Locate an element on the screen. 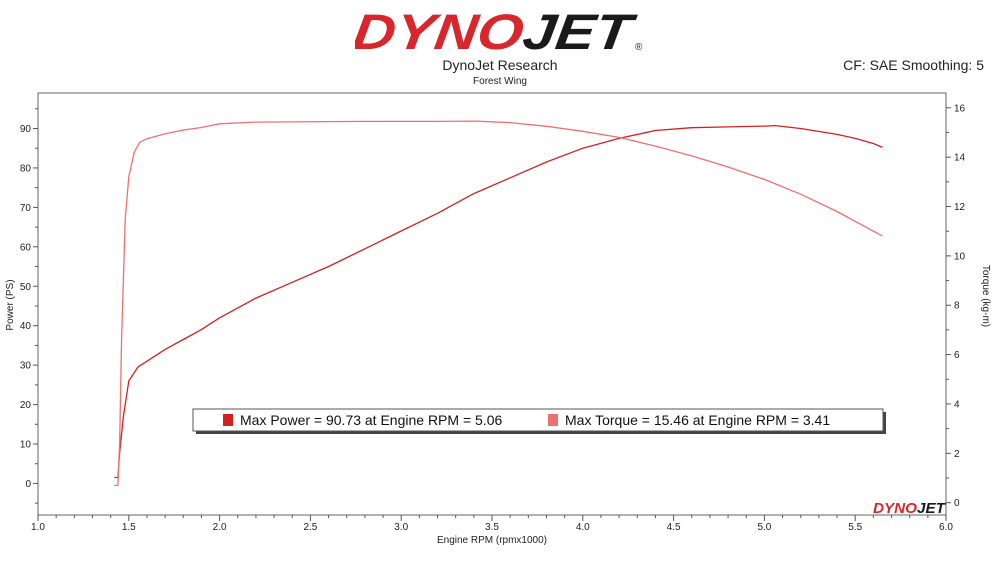  x-tick-label: 4.5 is located at coordinates (674, 527).